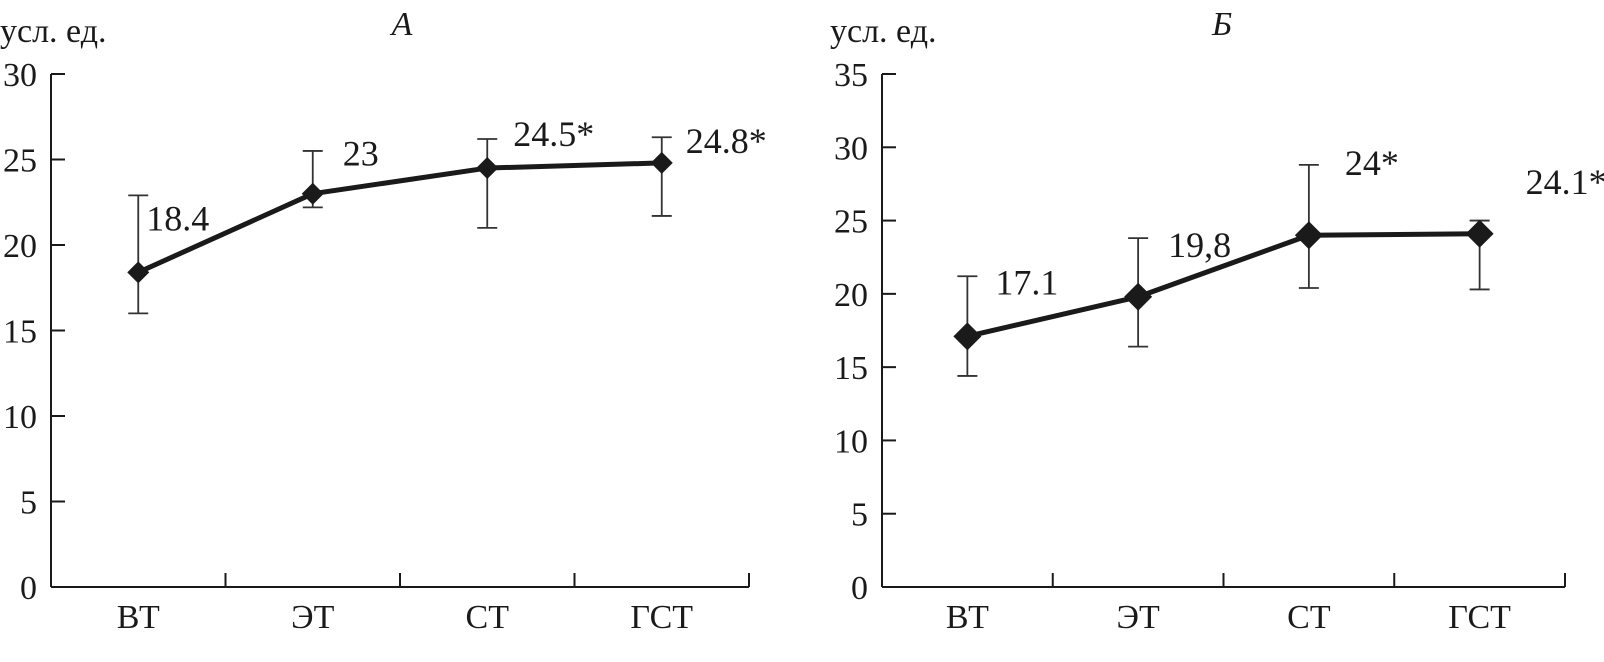 The image size is (1604, 662). Describe the element at coordinates (1372, 163) in the screenshot. I see `data-label: 24*` at that location.